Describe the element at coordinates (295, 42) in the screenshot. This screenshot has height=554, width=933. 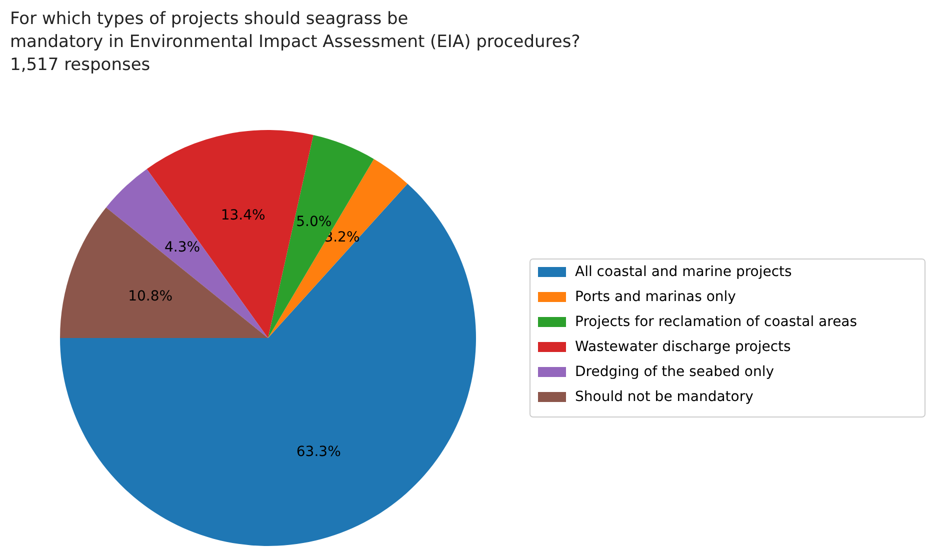
I see `chart-title: For which types of projects should seagrass be mandatory in Environmental Impact Assessment (EIA) procedures? 1,517 responses` at that location.